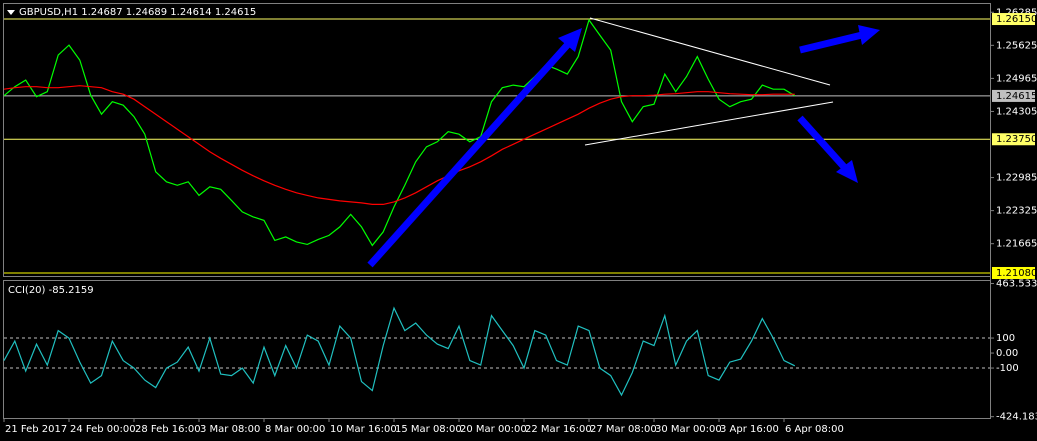  What do you see at coordinates (558, 429) in the screenshot?
I see `x-tick-label: 22 Mar 16:00` at bounding box center [558, 429].